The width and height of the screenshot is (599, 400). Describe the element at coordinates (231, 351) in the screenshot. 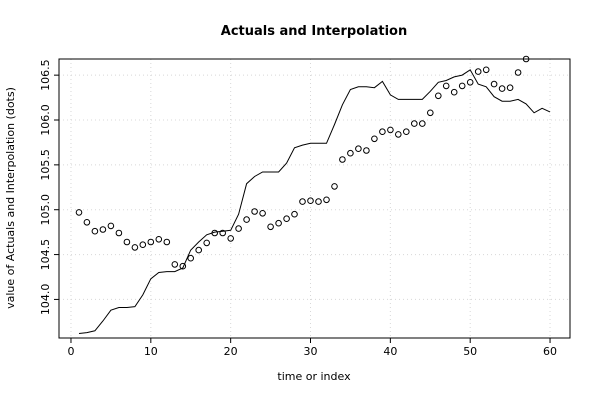

I see `x-tick-label: 20` at that location.